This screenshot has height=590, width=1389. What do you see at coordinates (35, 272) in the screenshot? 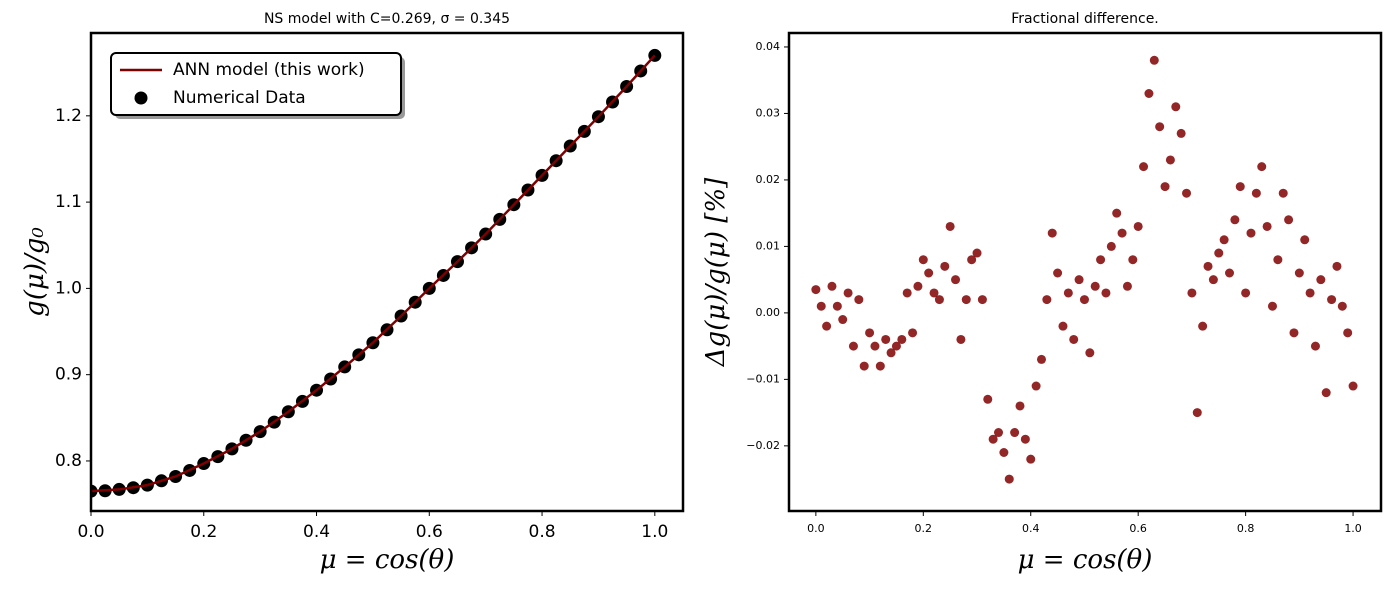
I see `y-axis-label: g(μ)/g₀` at bounding box center [35, 272].